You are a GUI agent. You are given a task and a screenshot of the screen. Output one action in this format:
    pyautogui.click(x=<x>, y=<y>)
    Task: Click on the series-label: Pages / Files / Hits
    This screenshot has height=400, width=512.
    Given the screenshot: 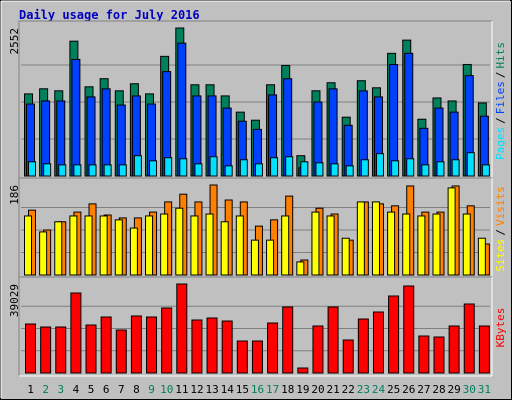 What is the action you would take?
    pyautogui.click(x=500, y=101)
    